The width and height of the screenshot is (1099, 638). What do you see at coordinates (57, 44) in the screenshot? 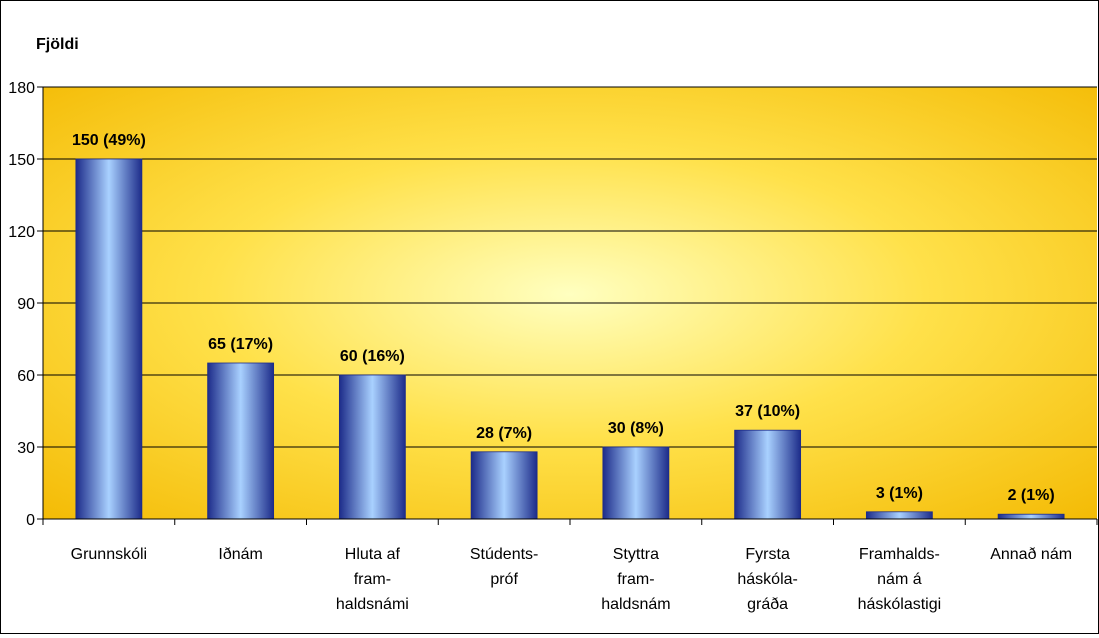
I see `y-axis-title: Fjöldi` at bounding box center [57, 44].